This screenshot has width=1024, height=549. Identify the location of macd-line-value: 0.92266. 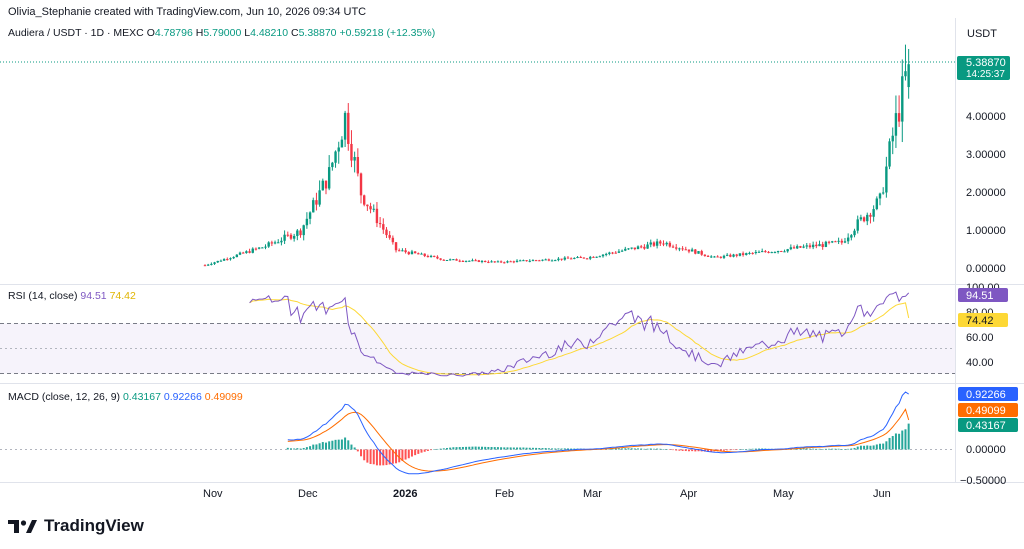
(182, 397).